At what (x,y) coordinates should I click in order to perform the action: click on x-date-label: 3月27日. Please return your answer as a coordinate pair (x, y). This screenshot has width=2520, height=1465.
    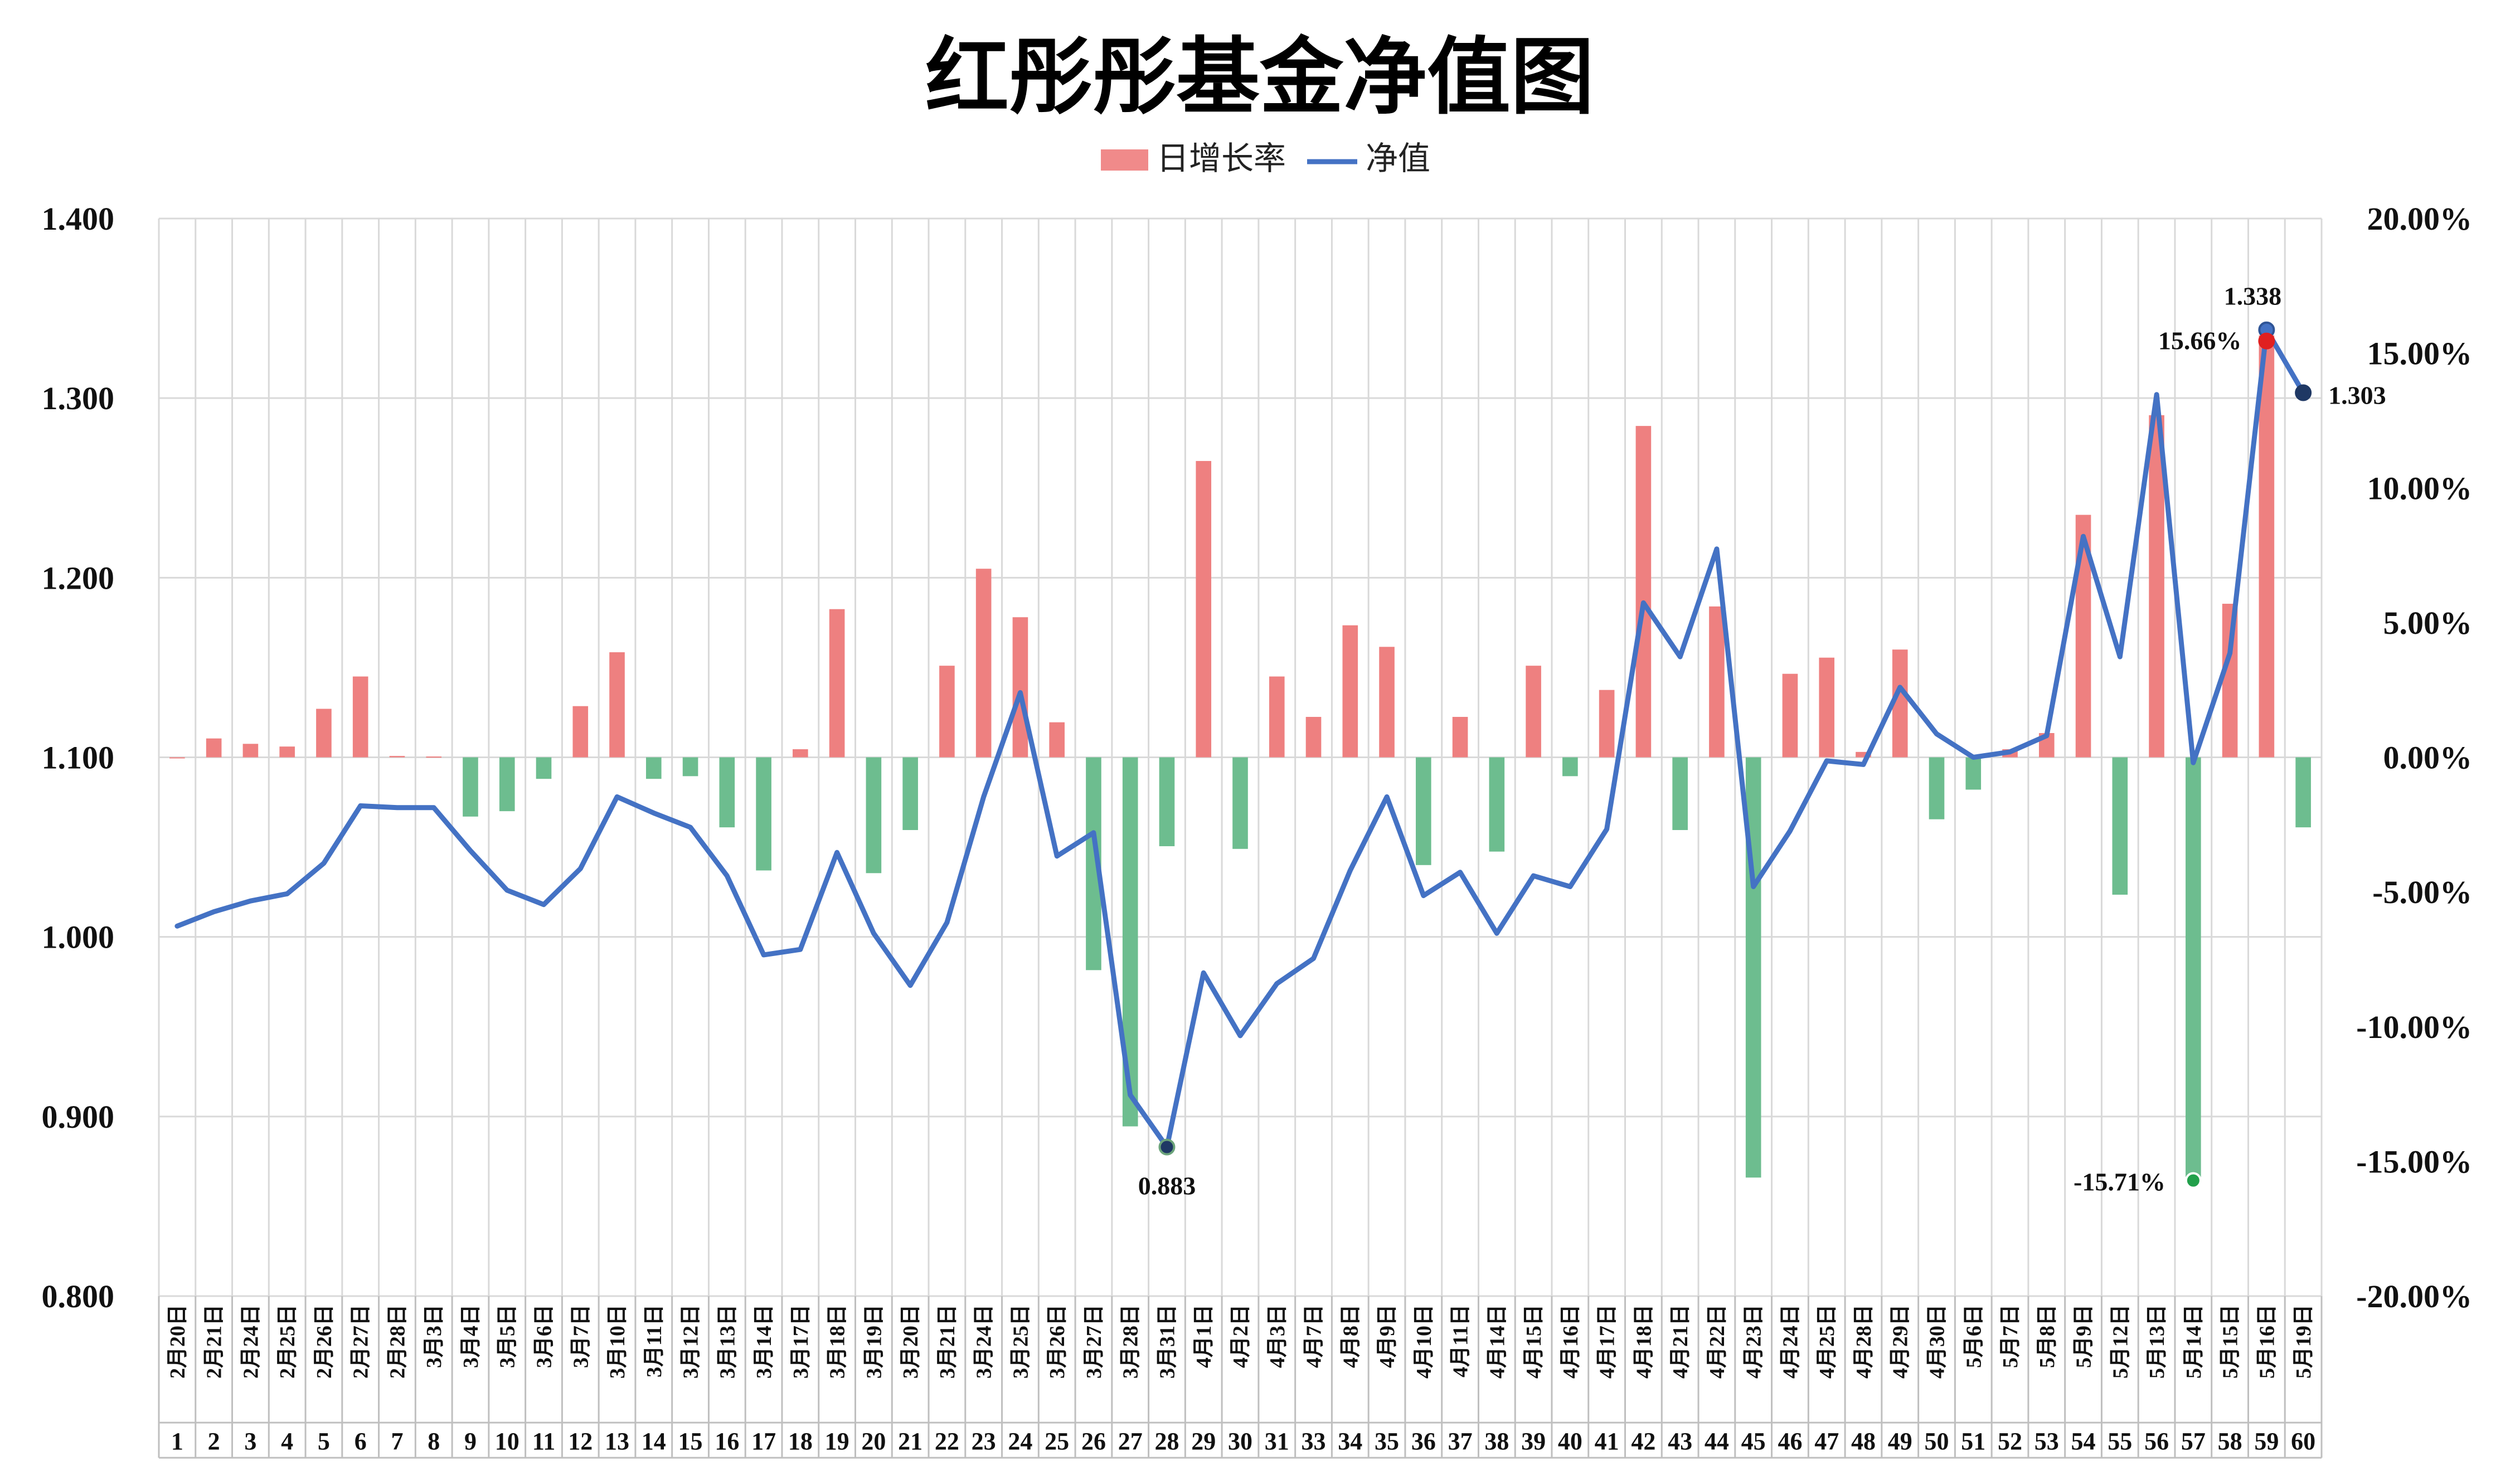
    Looking at the image, I should click on (1094, 1341).